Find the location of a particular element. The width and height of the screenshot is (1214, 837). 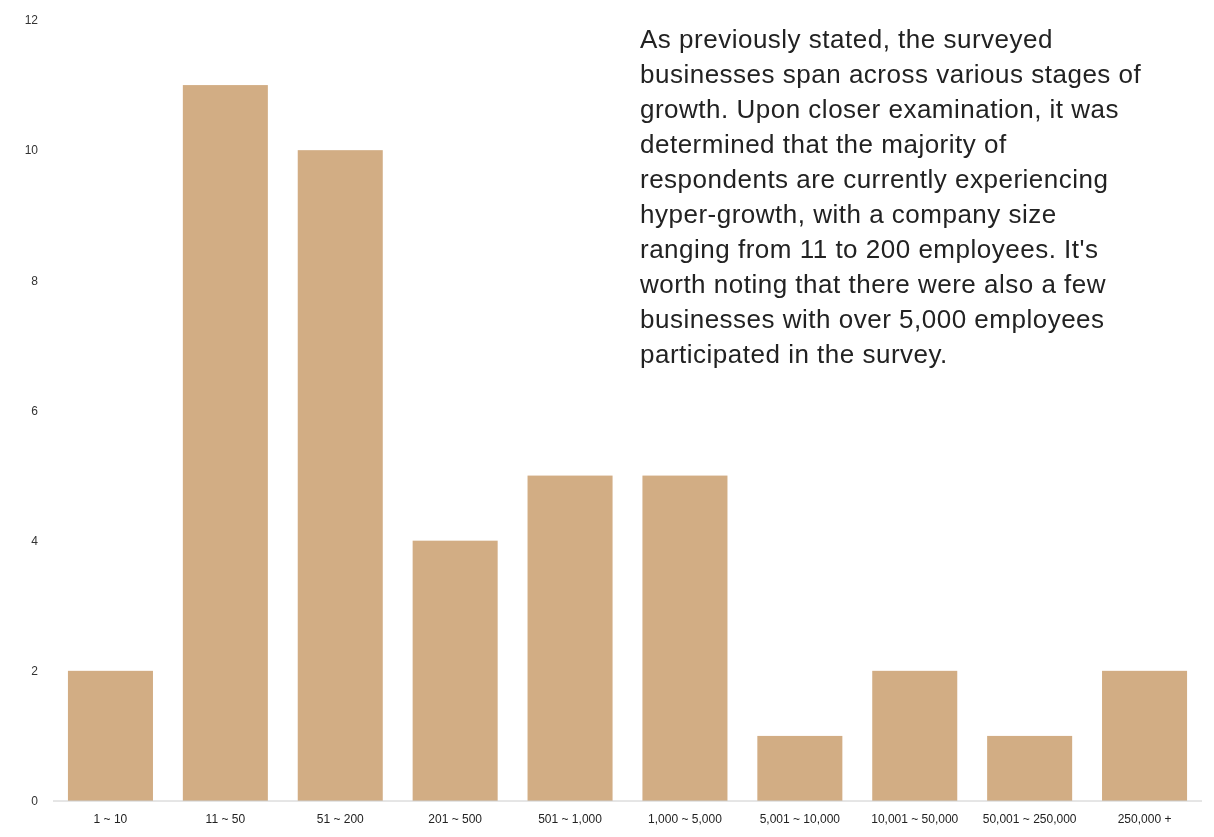

x-tick-label: 10,001 ~ 50,000 is located at coordinates (915, 819).